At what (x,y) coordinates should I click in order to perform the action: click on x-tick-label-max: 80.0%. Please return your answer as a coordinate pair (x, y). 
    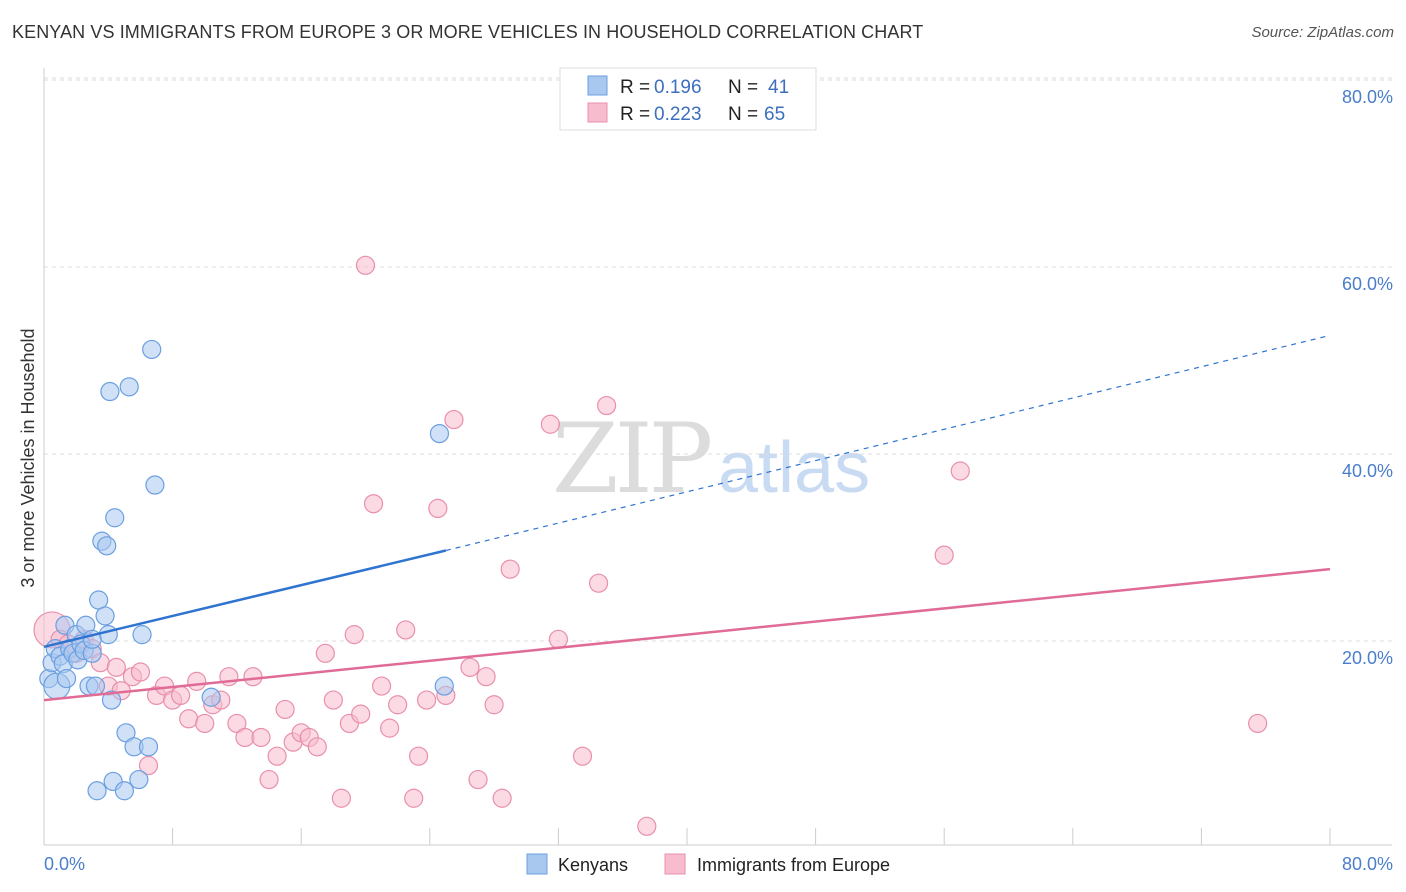
    Looking at the image, I should click on (1367, 864).